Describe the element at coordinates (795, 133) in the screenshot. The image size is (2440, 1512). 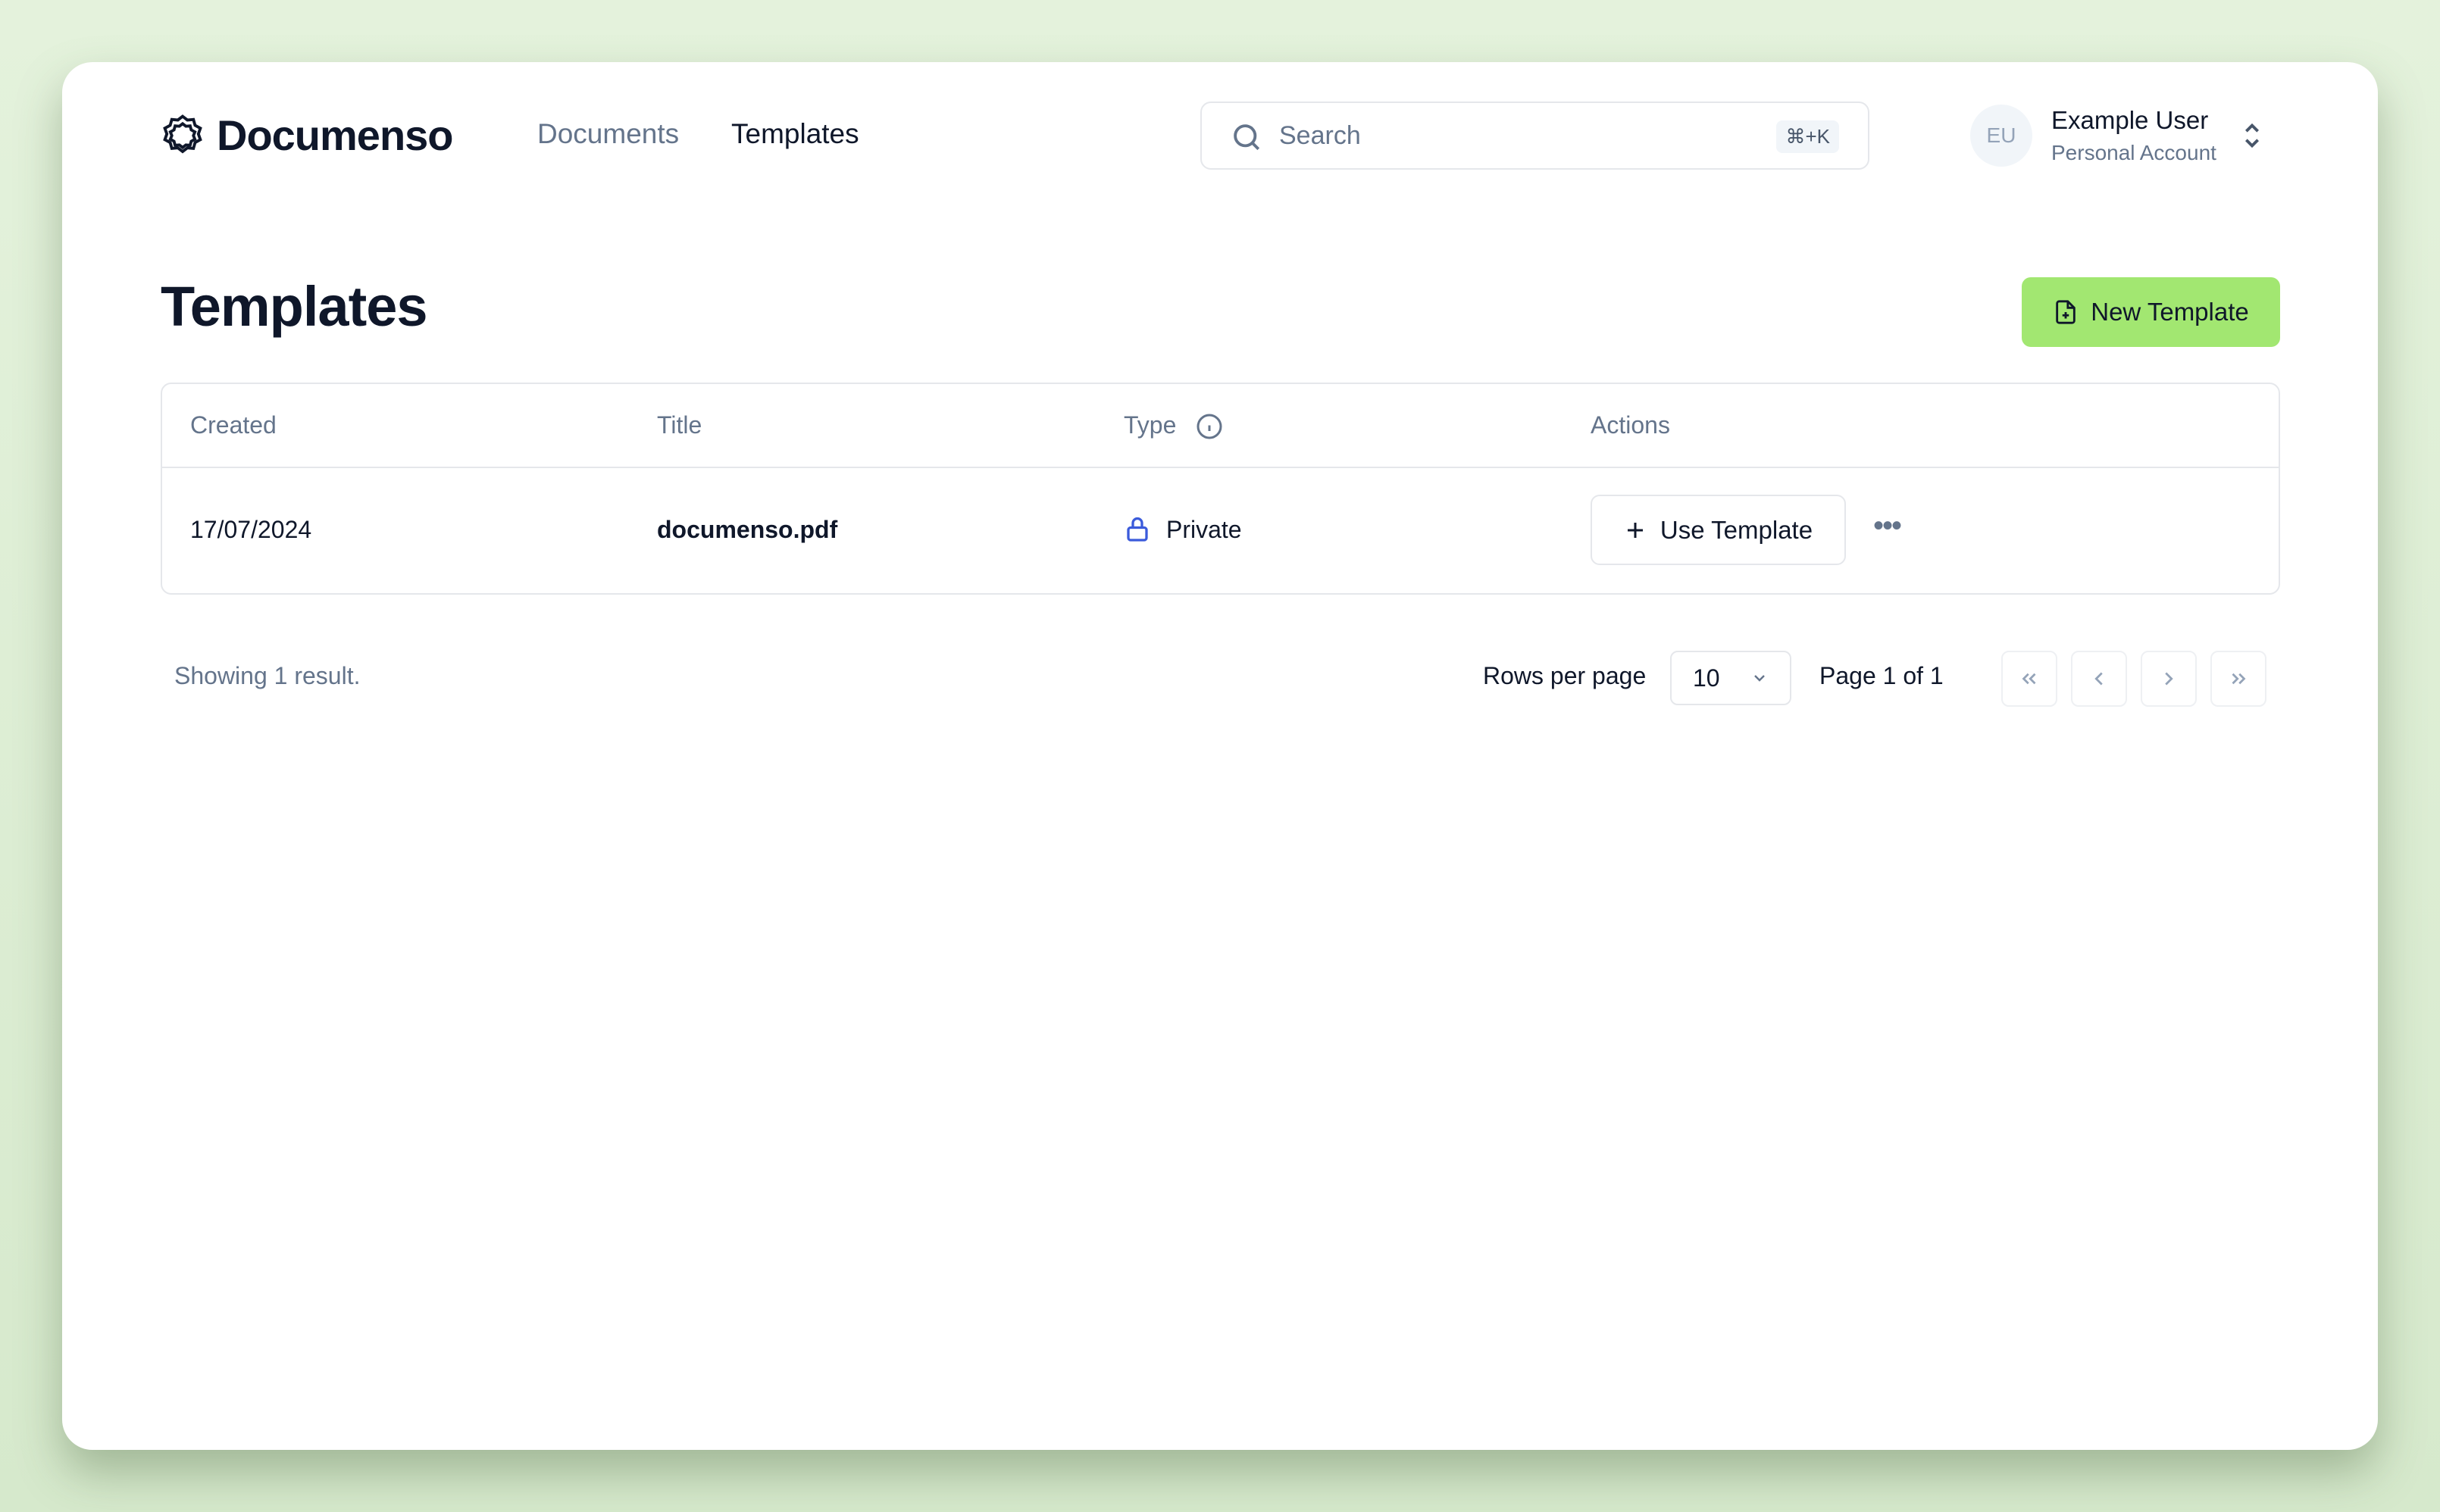
I see `nav-templates: Templates` at that location.